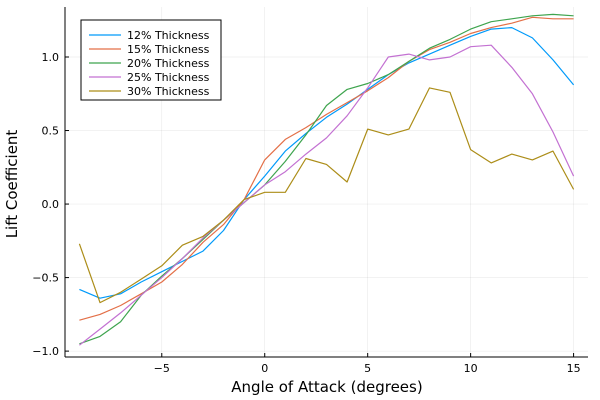 The width and height of the screenshot is (600, 400). Describe the element at coordinates (45, 351) in the screenshot. I see `y-tick-label: −1.0` at that location.